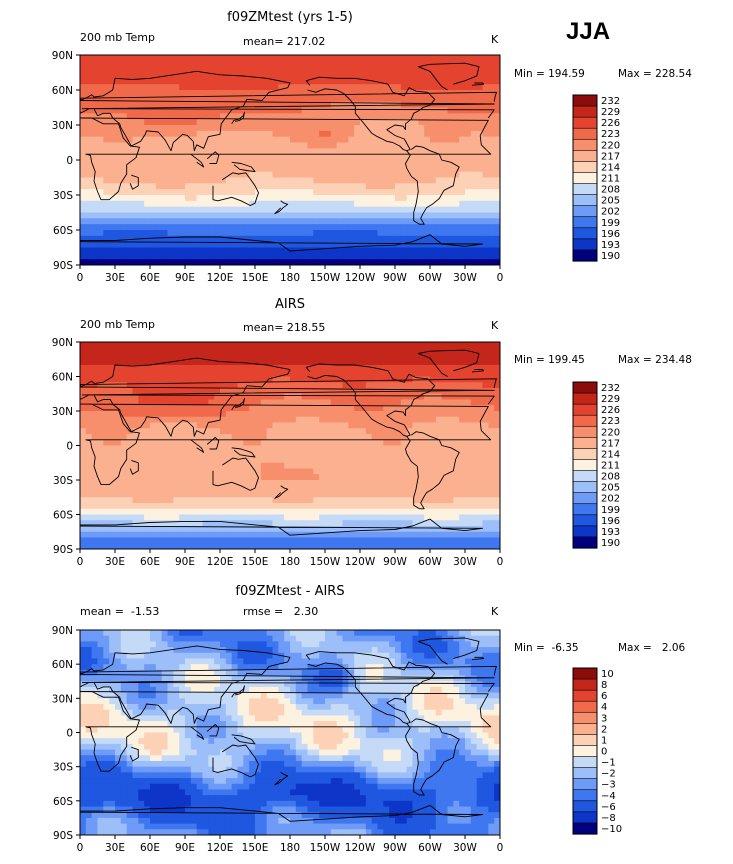  I want to click on colorbar-frame, so click(585, 178).